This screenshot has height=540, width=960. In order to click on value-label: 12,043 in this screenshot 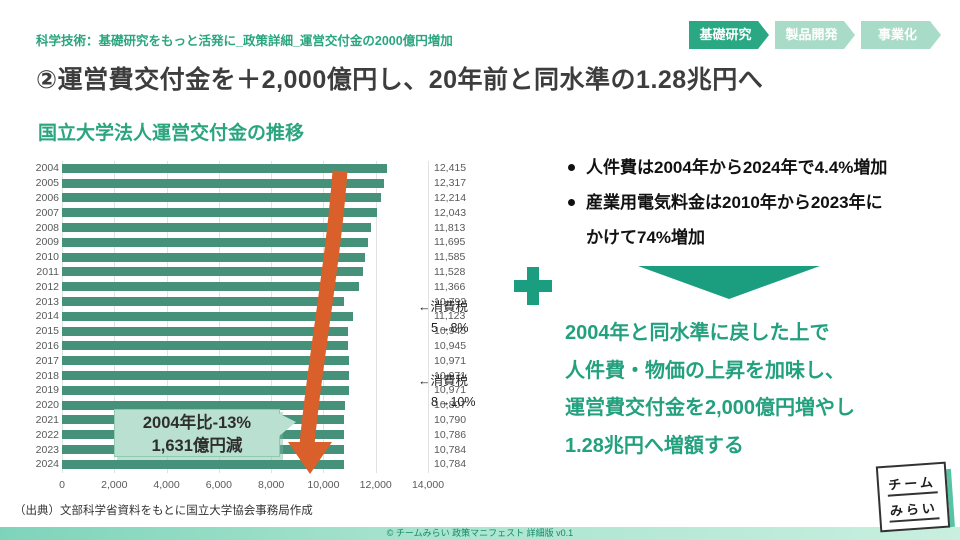, I will do `click(450, 212)`.